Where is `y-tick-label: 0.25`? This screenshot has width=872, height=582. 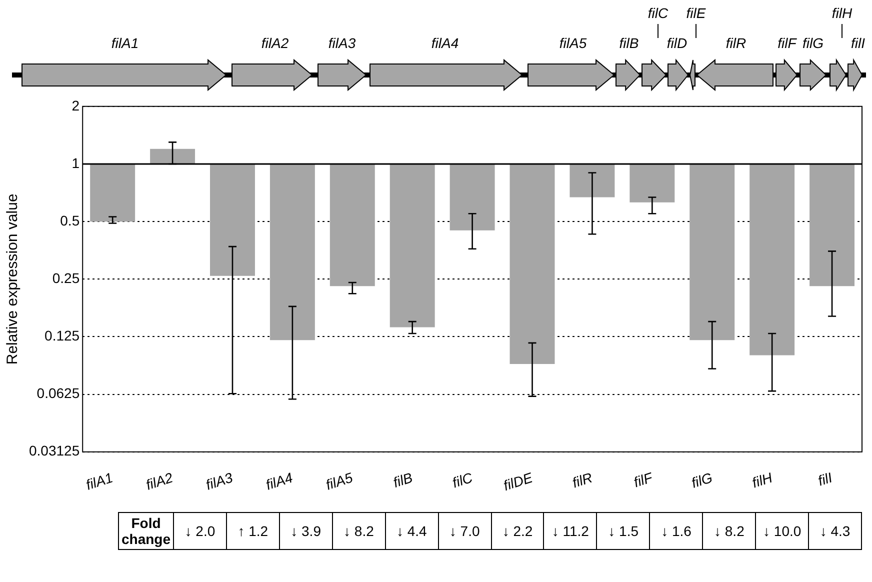
y-tick-label: 0.25 is located at coordinates (66, 278).